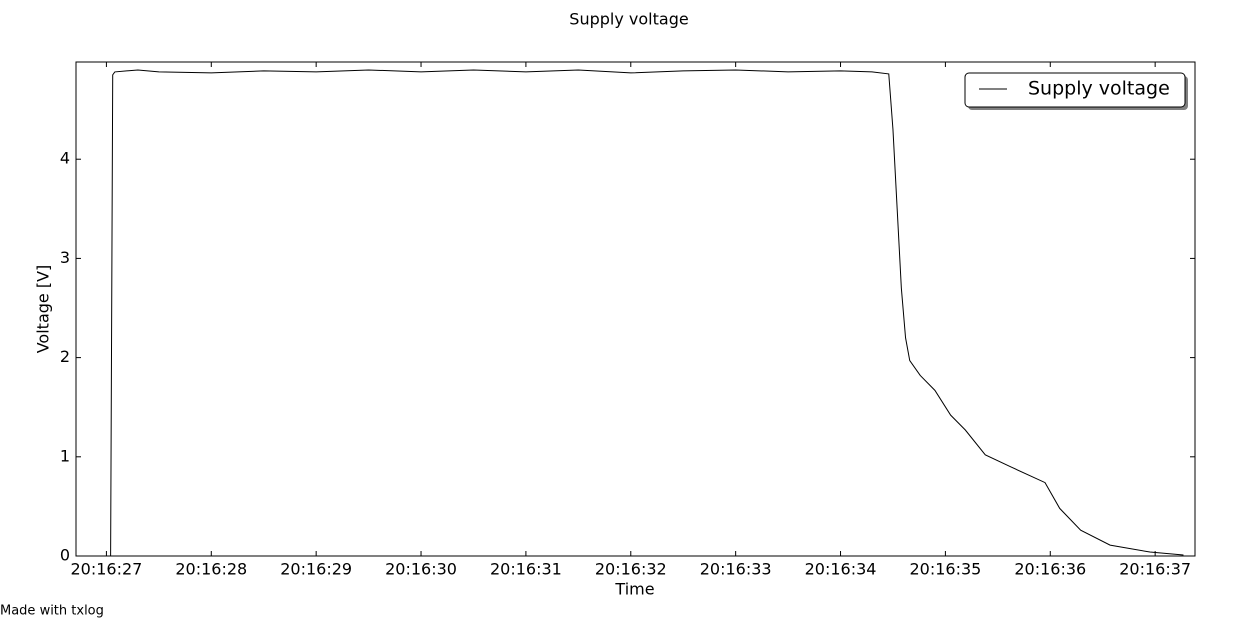  Describe the element at coordinates (945, 569) in the screenshot. I see `x-tick-label: 20:16:35` at that location.